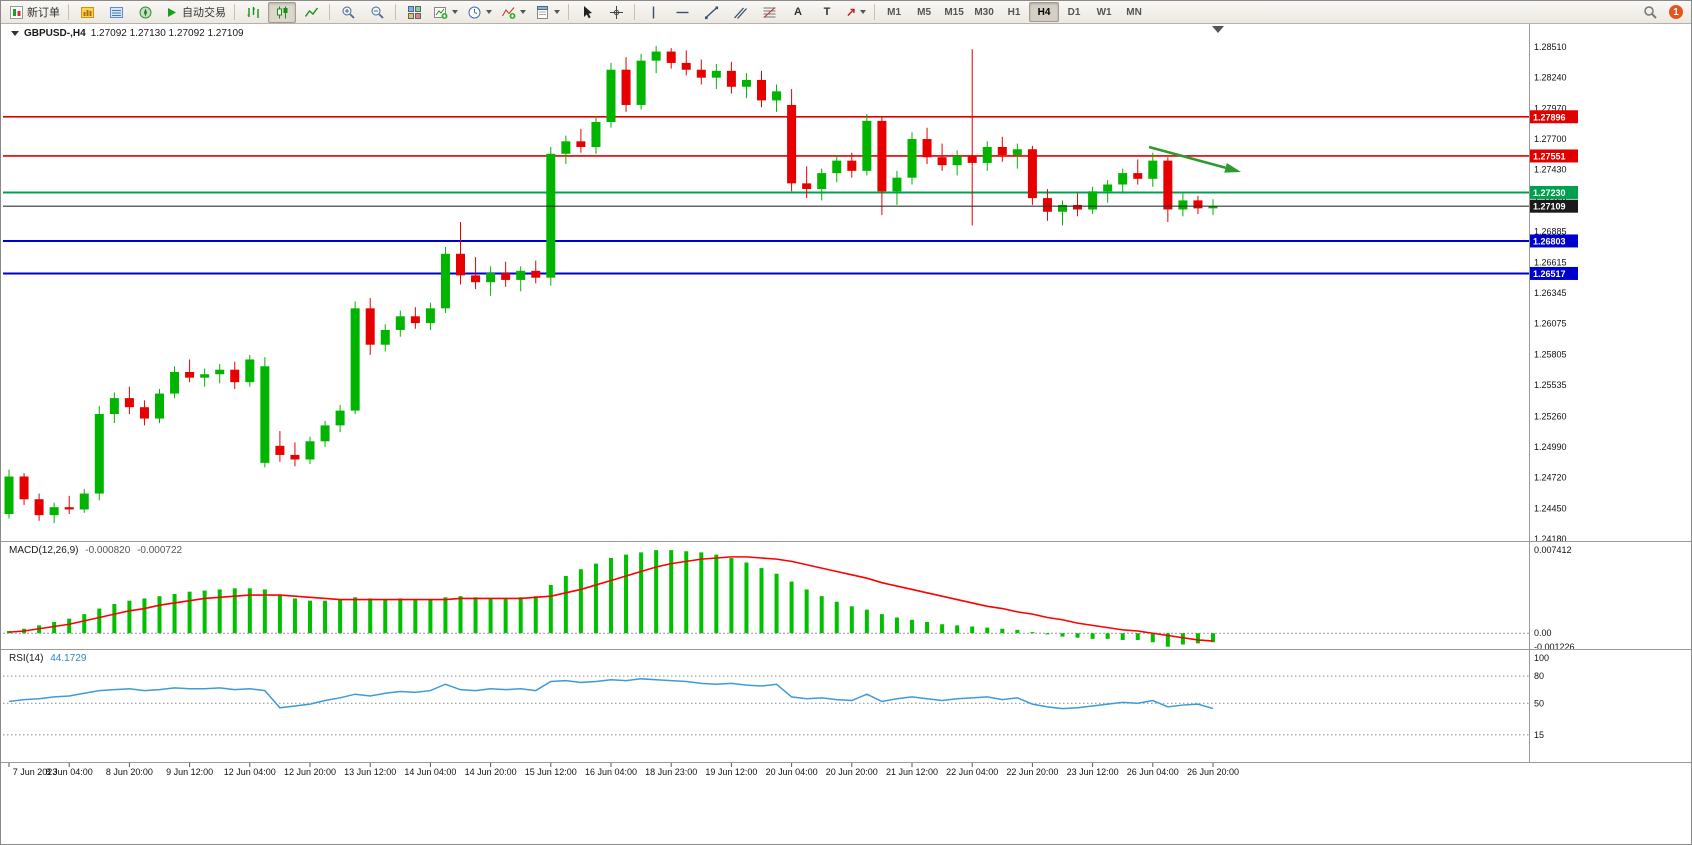  What do you see at coordinates (1541, 658) in the screenshot?
I see `svg-text: 100` at bounding box center [1541, 658].